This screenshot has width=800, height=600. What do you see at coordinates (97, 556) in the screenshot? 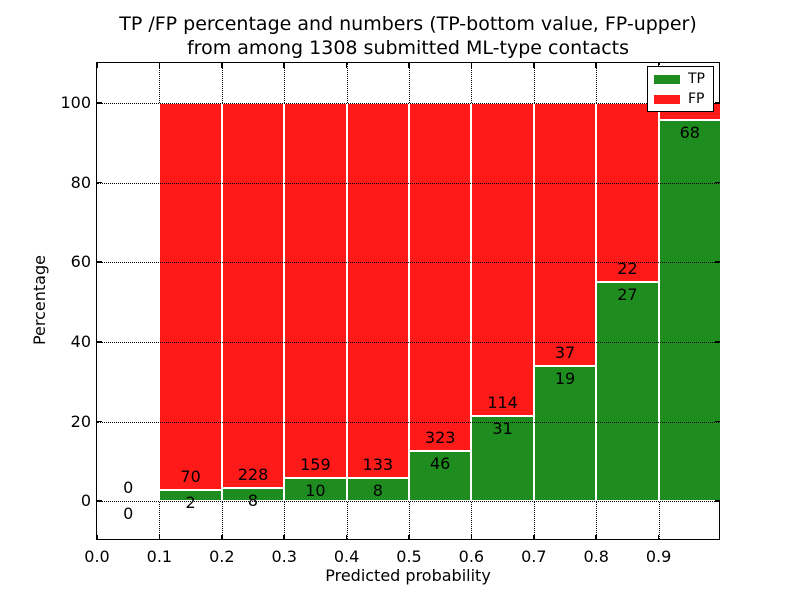
I see `x-tick-label: 0.0` at bounding box center [97, 556].